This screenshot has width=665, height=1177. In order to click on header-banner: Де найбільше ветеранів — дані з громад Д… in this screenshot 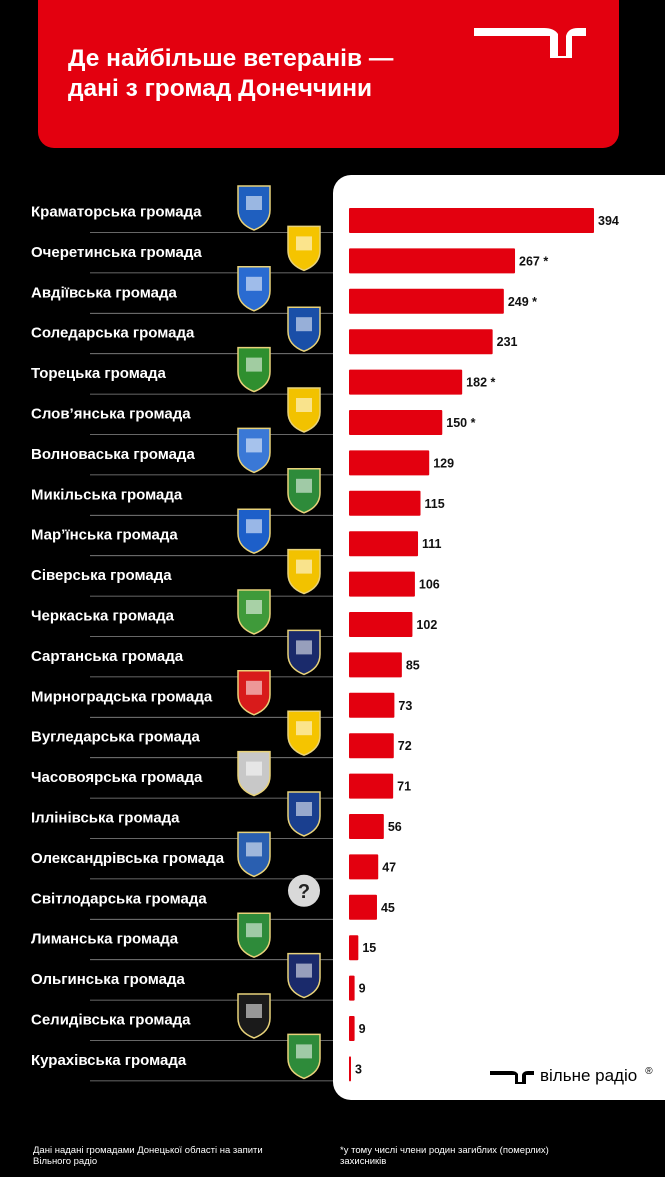, I will do `click(328, 74)`.